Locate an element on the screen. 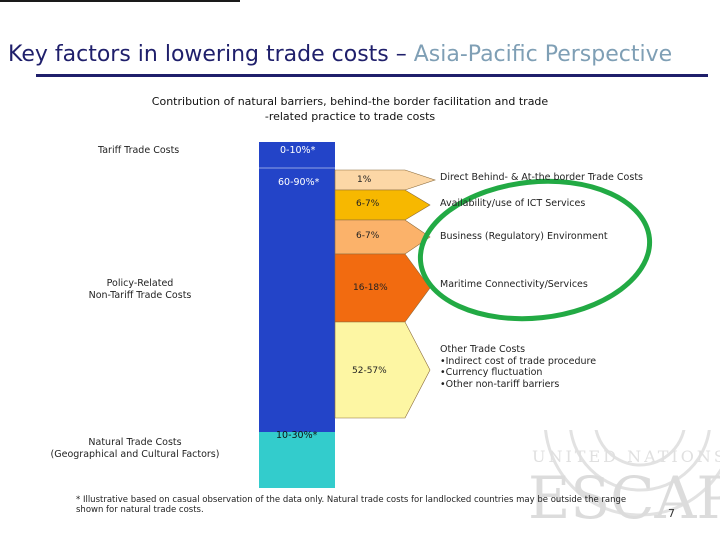 This screenshot has height=540, width=720. segment-range-business: 6-7% is located at coordinates (368, 236).